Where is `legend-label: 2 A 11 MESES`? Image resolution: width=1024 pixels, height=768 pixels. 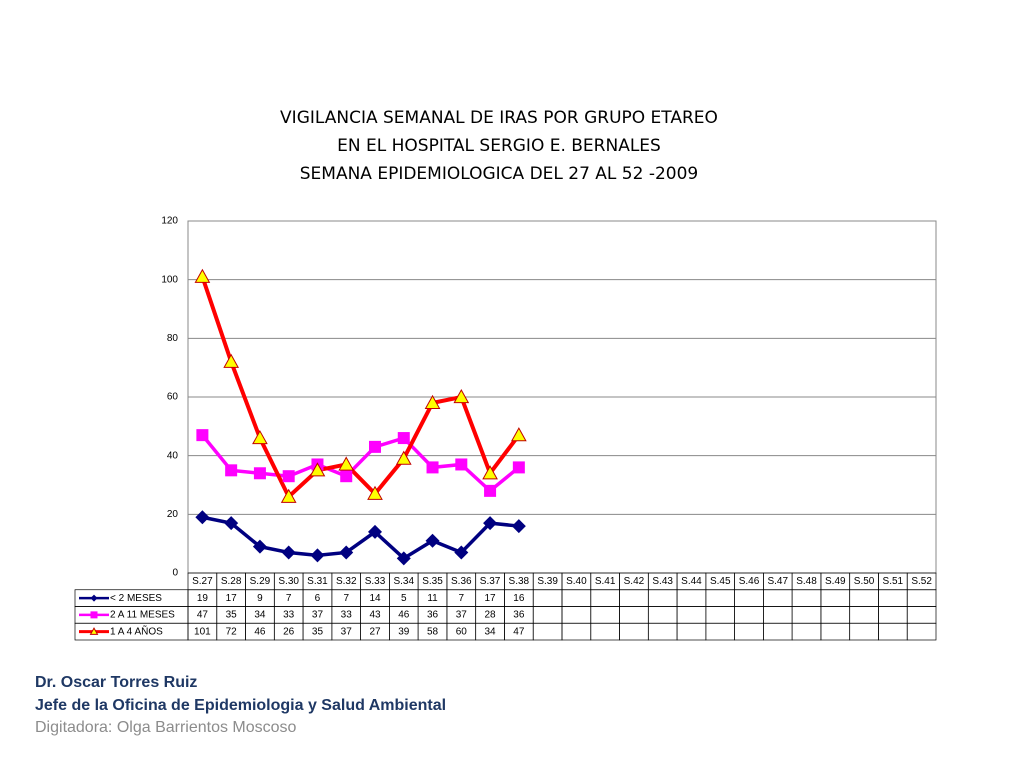
legend-label: 2 A 11 MESES is located at coordinates (142, 615).